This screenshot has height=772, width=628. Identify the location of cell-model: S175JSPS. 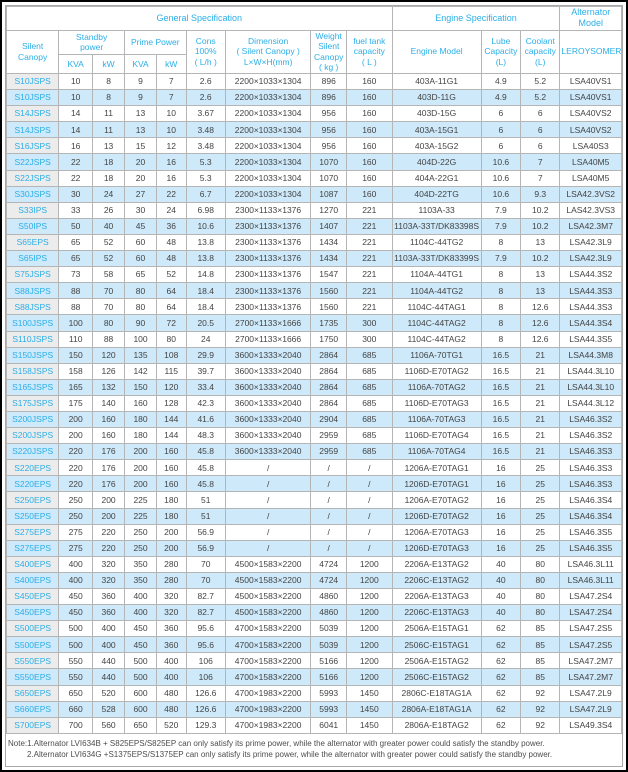
(33, 403).